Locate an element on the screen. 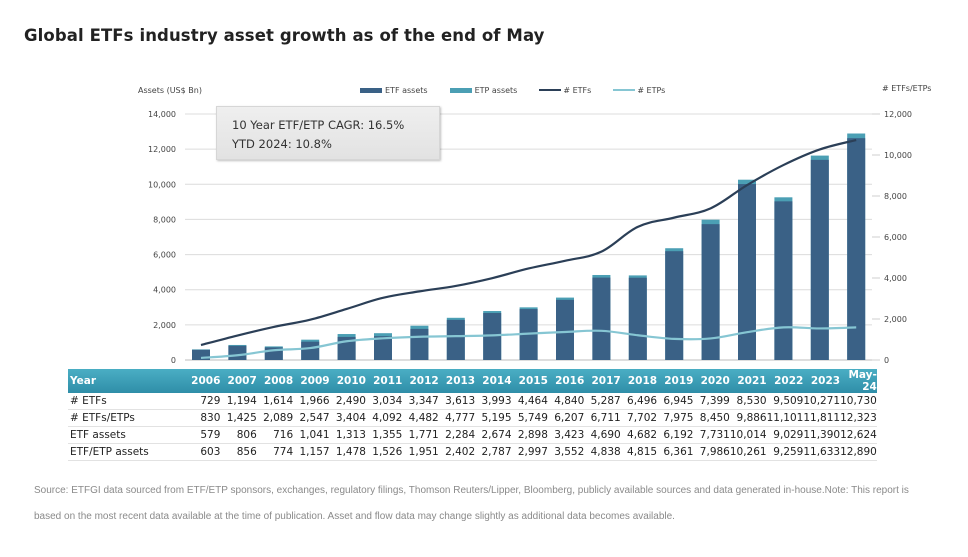 The image size is (968, 557). table-header-cell: 2006 is located at coordinates (202, 381).